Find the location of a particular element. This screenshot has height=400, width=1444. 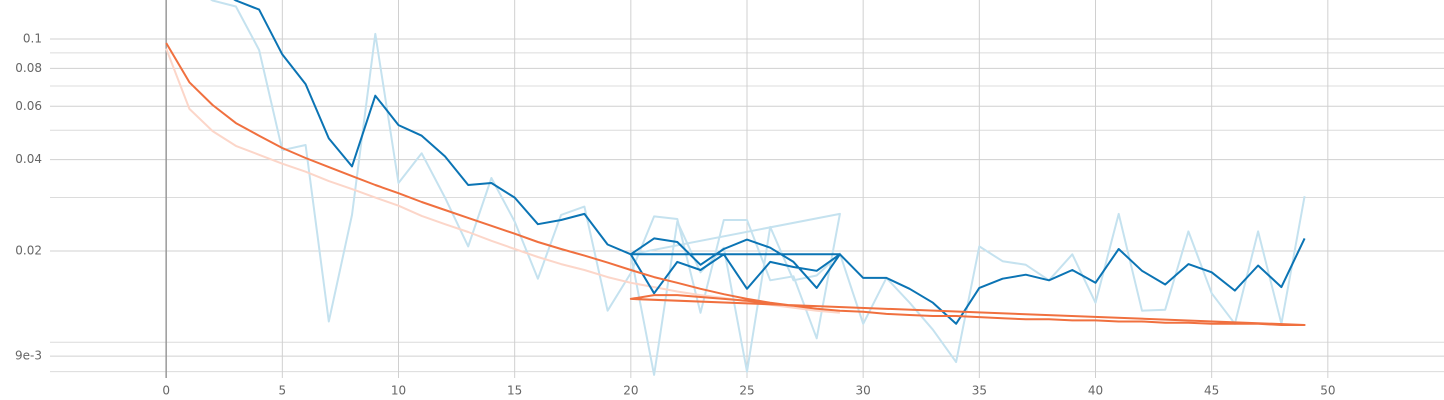

x-tick-label: 20 is located at coordinates (630, 391).